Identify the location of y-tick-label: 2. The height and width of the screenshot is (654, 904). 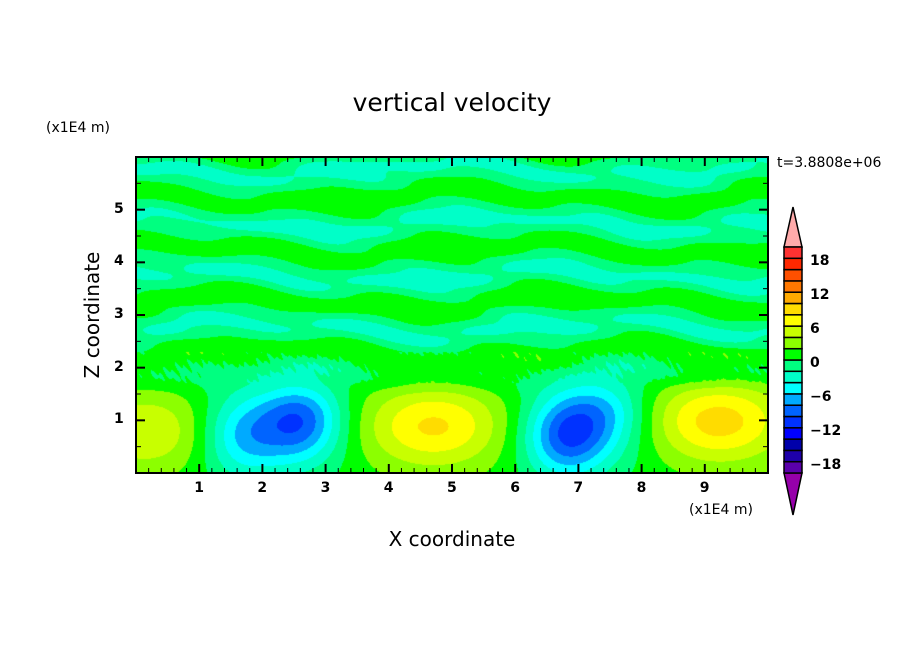
(119, 366).